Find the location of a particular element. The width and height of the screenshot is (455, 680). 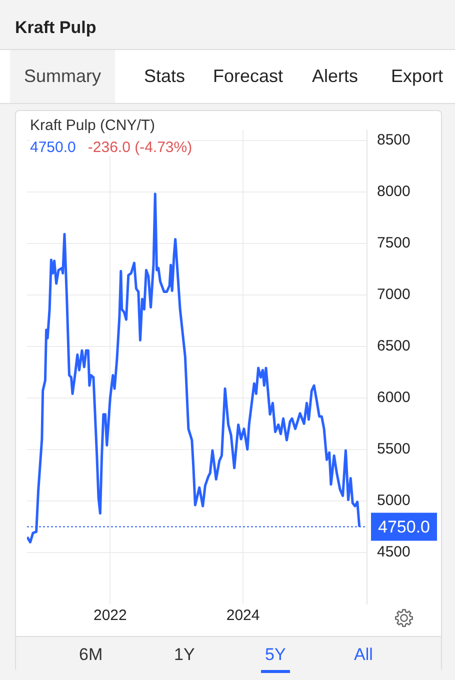

text: Export is located at coordinates (417, 76).